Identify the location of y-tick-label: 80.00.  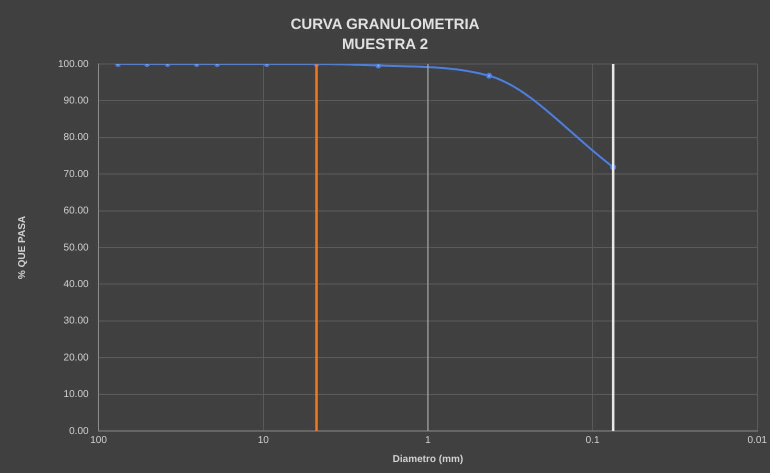
(77, 138).